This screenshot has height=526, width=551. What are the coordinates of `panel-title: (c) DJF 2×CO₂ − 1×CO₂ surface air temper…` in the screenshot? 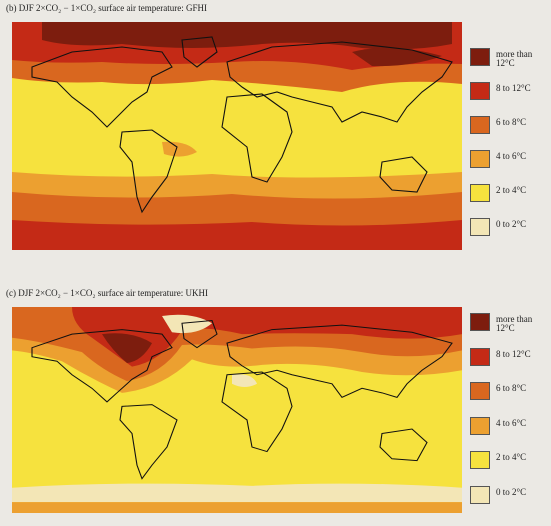 It's located at (107, 293).